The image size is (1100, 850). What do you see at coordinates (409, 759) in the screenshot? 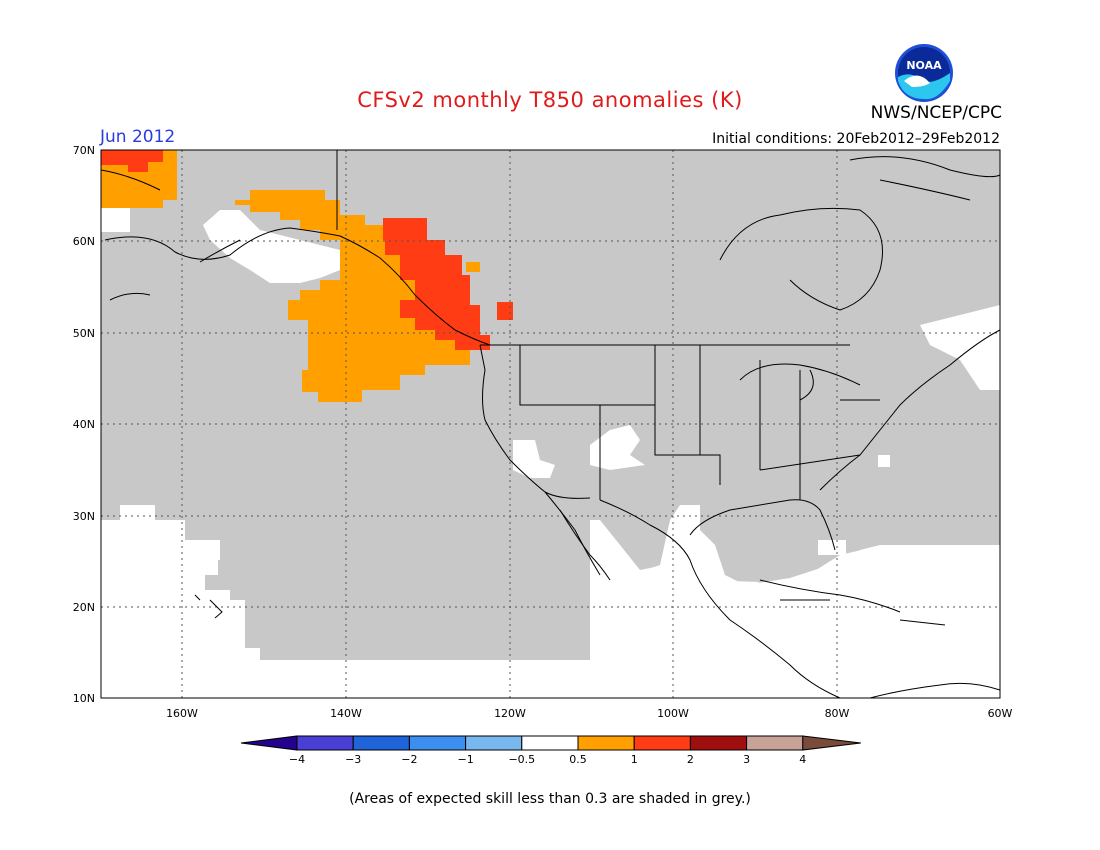
I see `legend-label: −2` at bounding box center [409, 759].